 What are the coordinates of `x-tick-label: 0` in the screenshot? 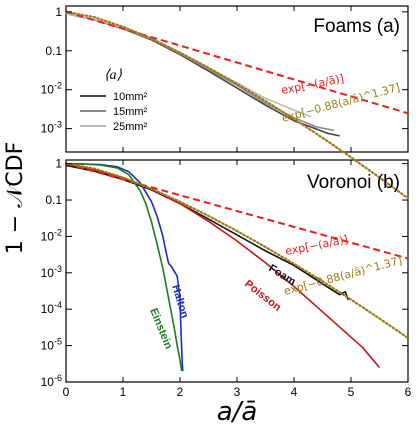 It's located at (66, 392).